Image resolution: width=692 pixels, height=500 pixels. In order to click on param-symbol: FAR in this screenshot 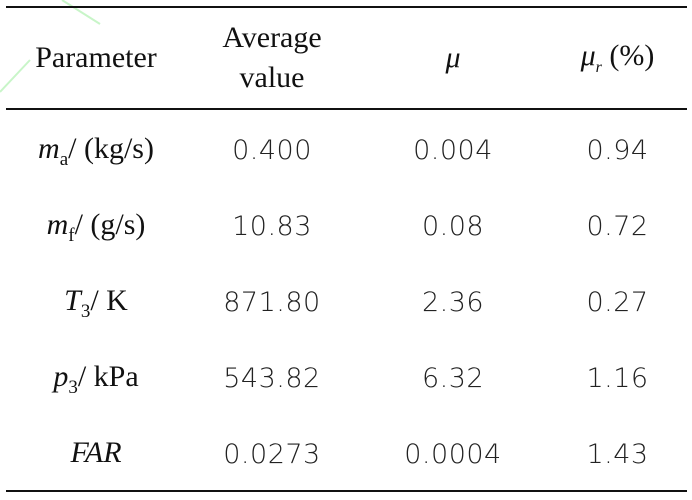, I will do `click(96, 452)`.